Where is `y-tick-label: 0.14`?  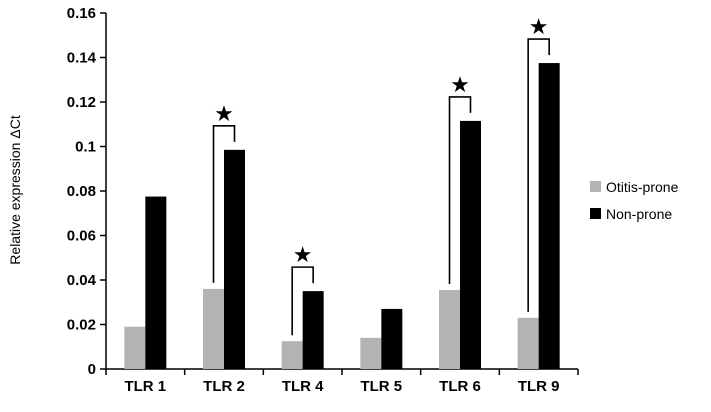 y-tick-label: 0.14 is located at coordinates (82, 58).